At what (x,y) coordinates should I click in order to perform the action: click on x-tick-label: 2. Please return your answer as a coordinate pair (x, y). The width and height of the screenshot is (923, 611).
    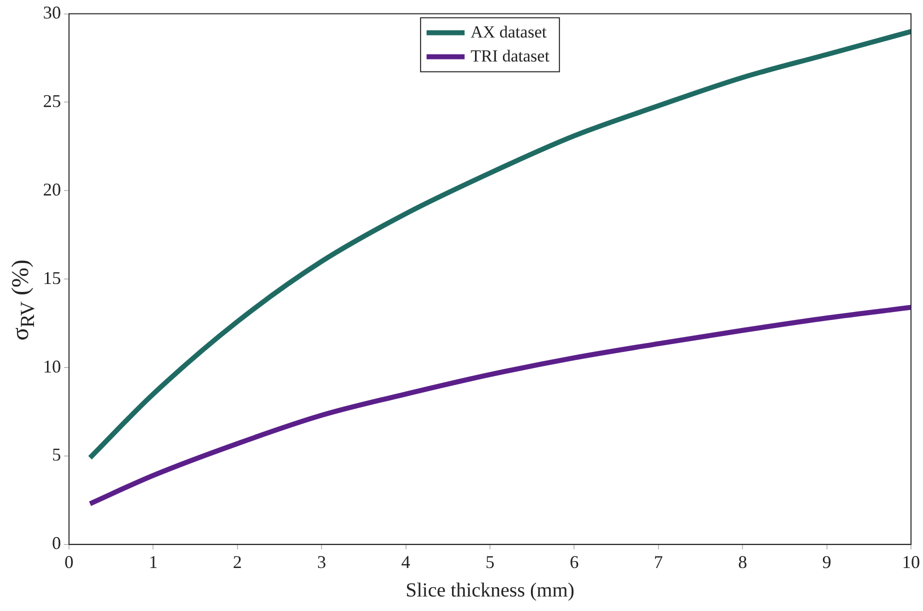
    Looking at the image, I should click on (237, 562).